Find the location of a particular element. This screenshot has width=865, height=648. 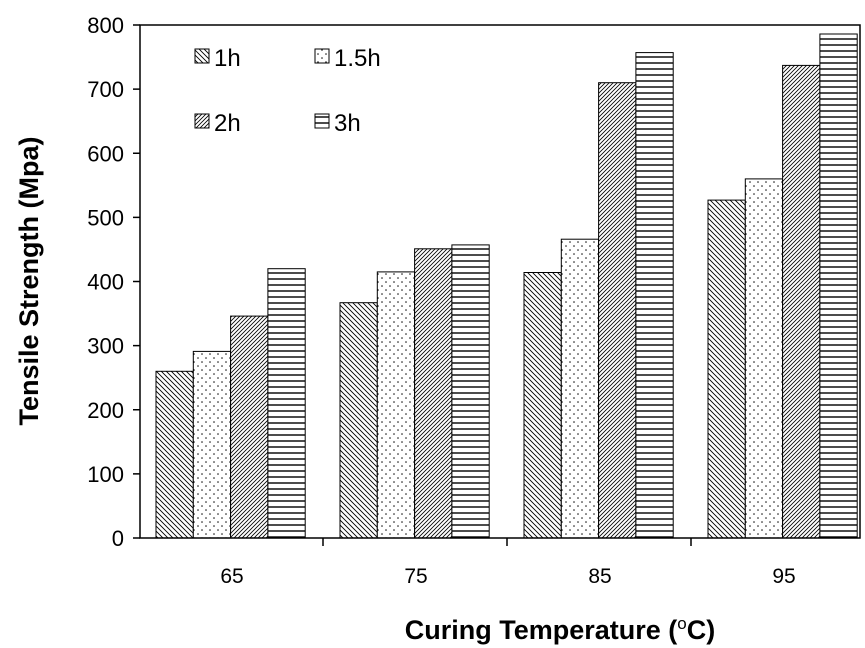

x-axis-ticks: 65 75 85 95 is located at coordinates (508, 563).